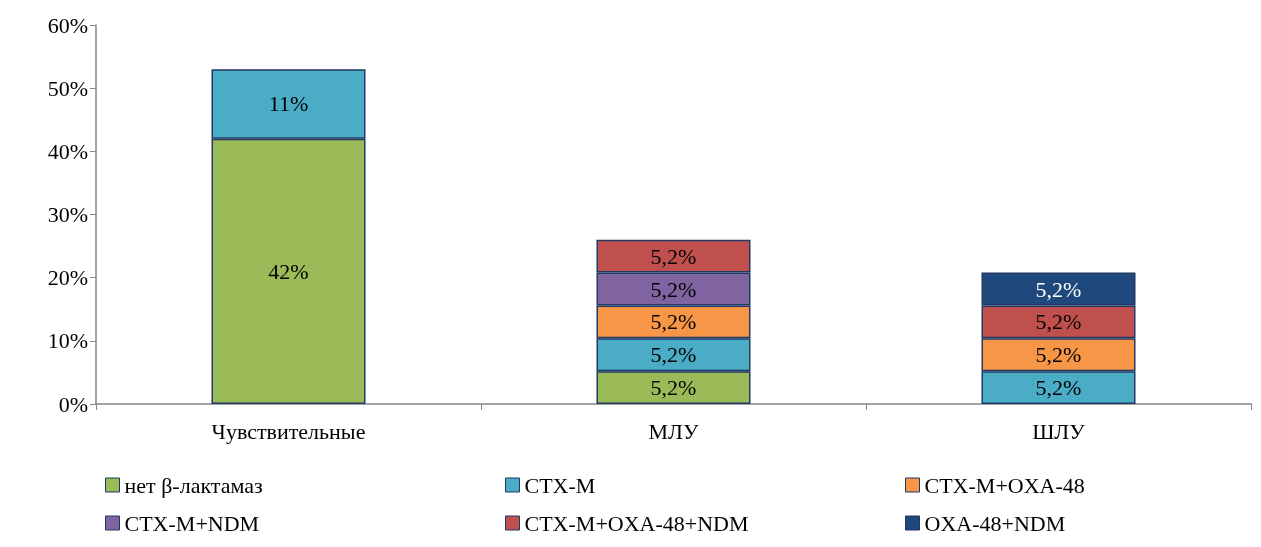 The width and height of the screenshot is (1261, 547). What do you see at coordinates (673, 431) in the screenshot?
I see `x-tick-label: МЛУ` at bounding box center [673, 431].